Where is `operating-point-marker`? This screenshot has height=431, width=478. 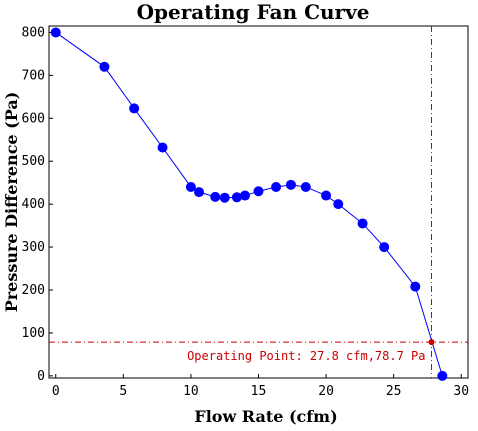 operating-point-marker is located at coordinates (431, 342).